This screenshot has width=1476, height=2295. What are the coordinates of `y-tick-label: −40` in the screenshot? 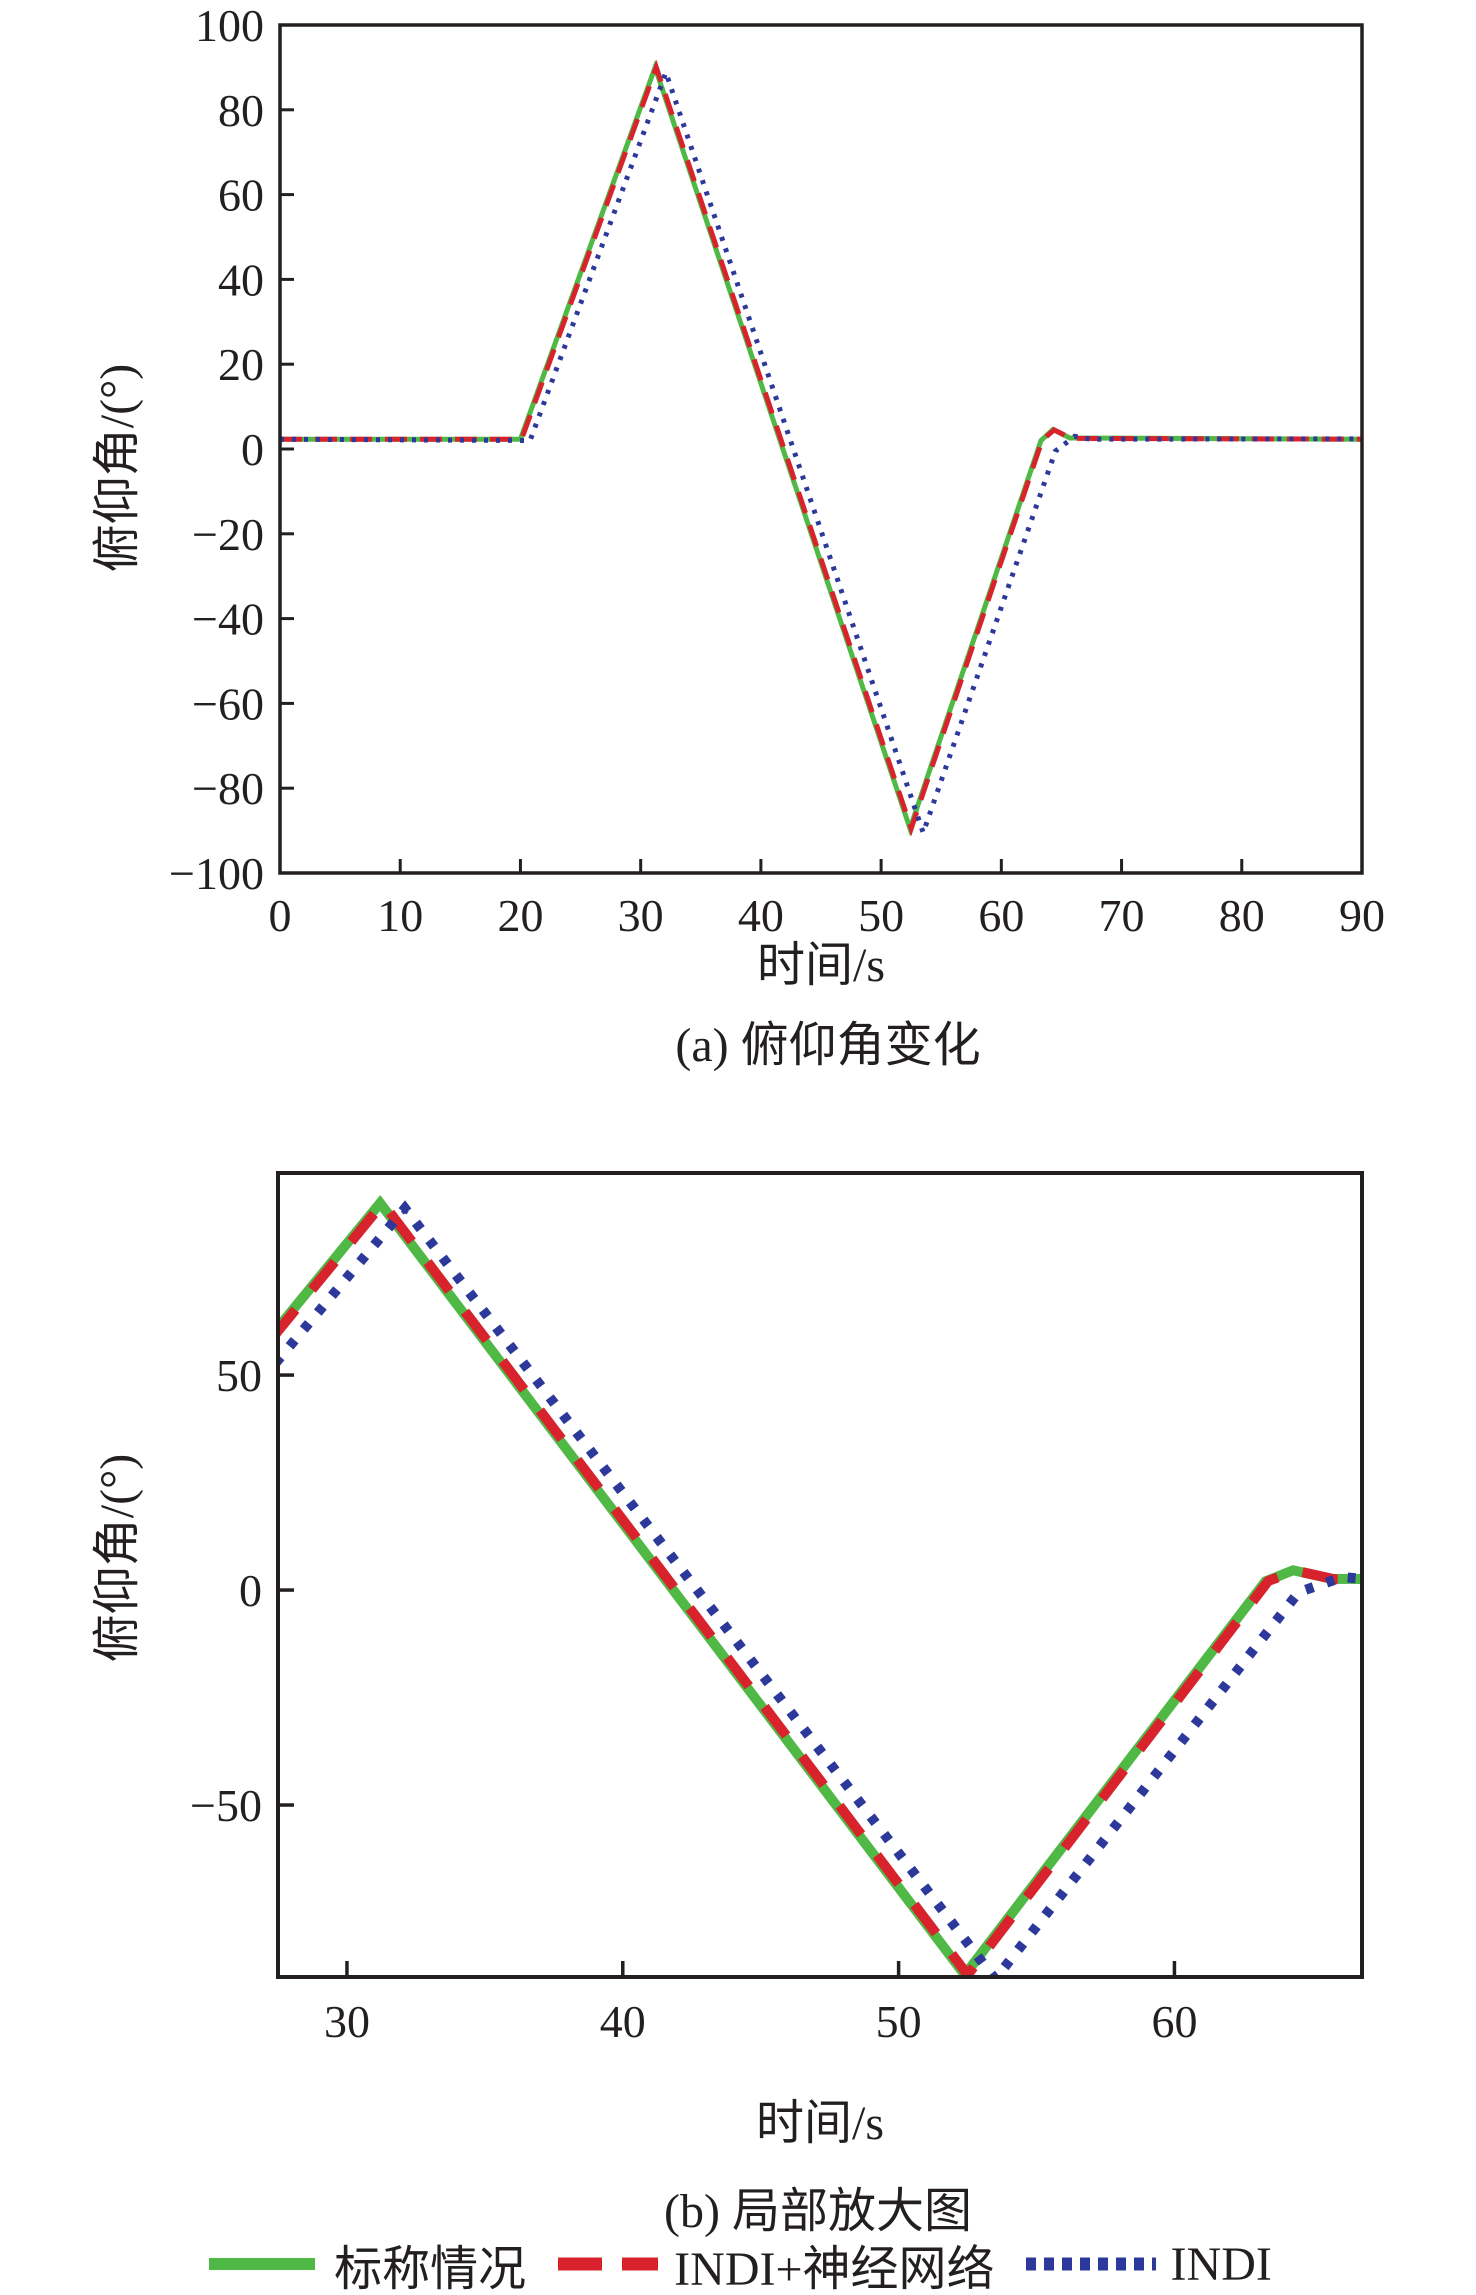 It's located at (228, 619).